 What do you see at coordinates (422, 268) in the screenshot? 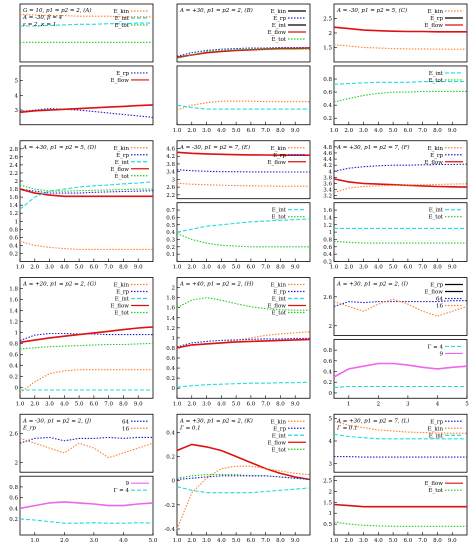
I see `x-tick-label: 7.0` at bounding box center [422, 268].